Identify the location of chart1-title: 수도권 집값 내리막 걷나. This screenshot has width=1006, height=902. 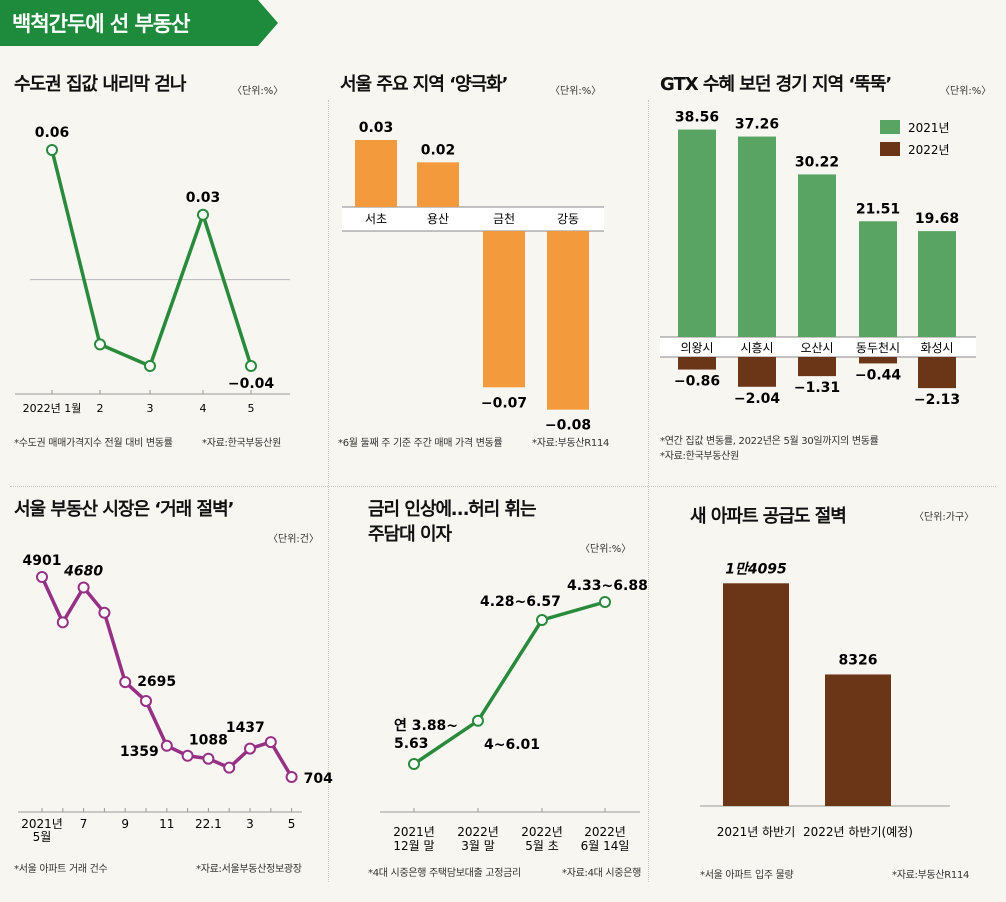
(100, 84).